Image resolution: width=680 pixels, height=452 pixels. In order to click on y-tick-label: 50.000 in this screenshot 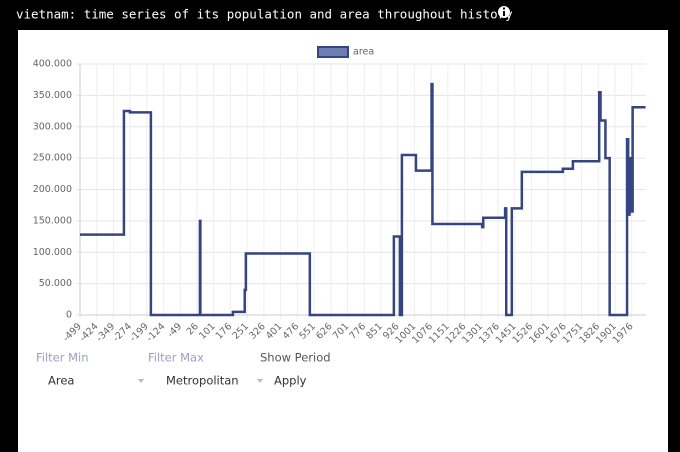, I will do `click(55, 283)`.